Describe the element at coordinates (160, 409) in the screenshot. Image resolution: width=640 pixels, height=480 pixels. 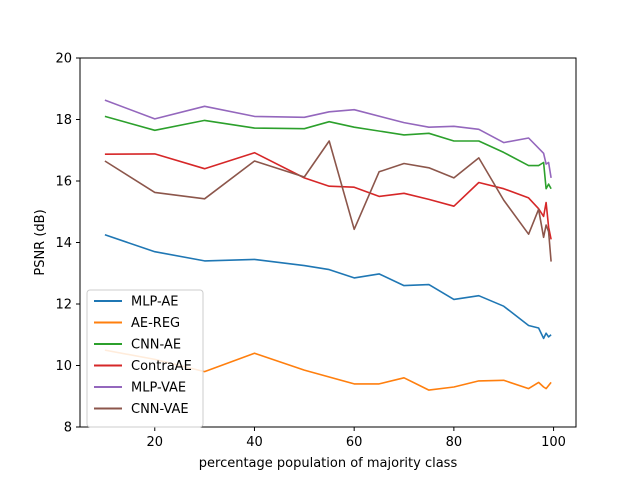
I see `legend-label: CNN-VAE` at that location.